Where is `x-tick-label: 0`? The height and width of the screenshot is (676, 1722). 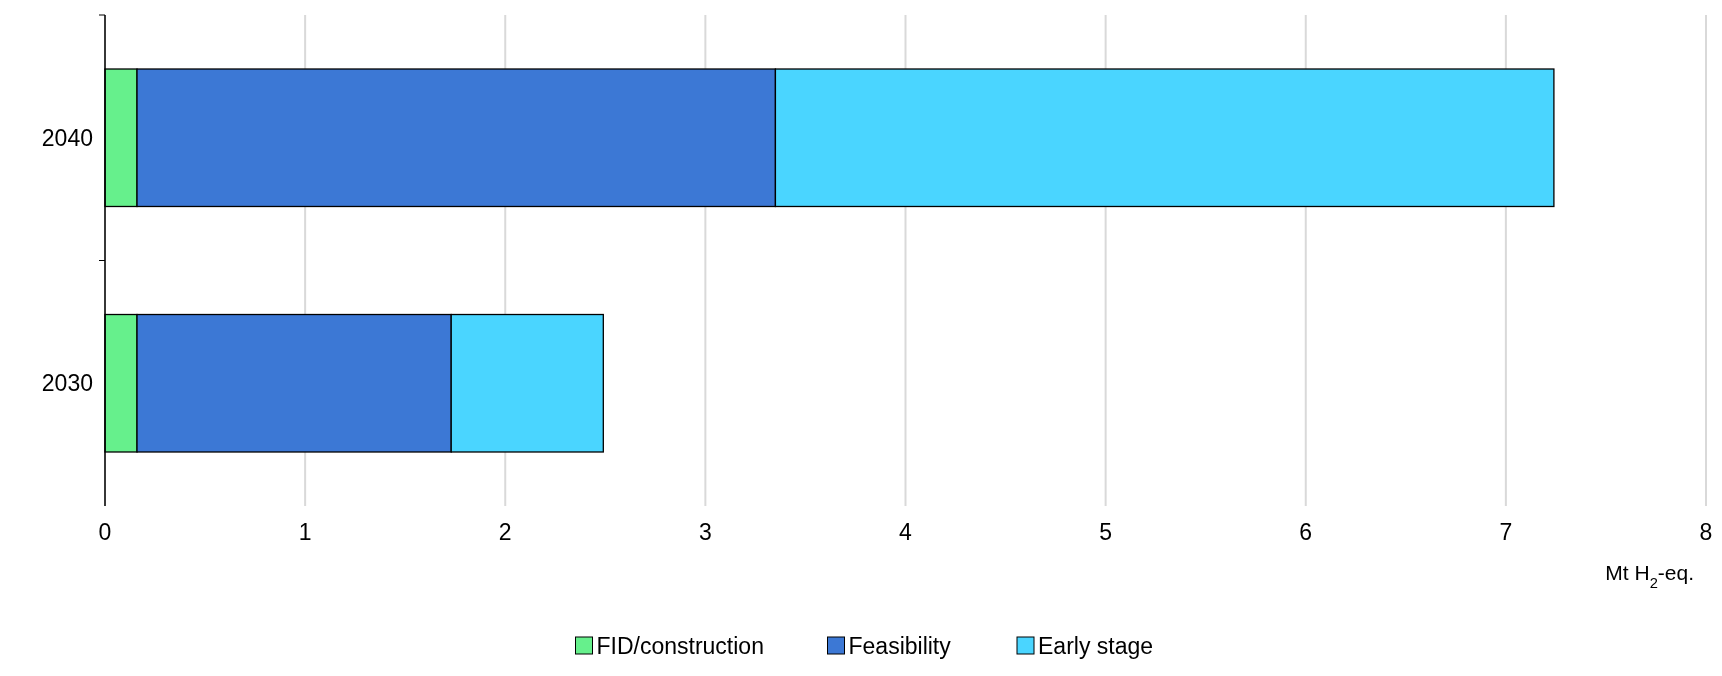
x-tick-label: 0 is located at coordinates (105, 532).